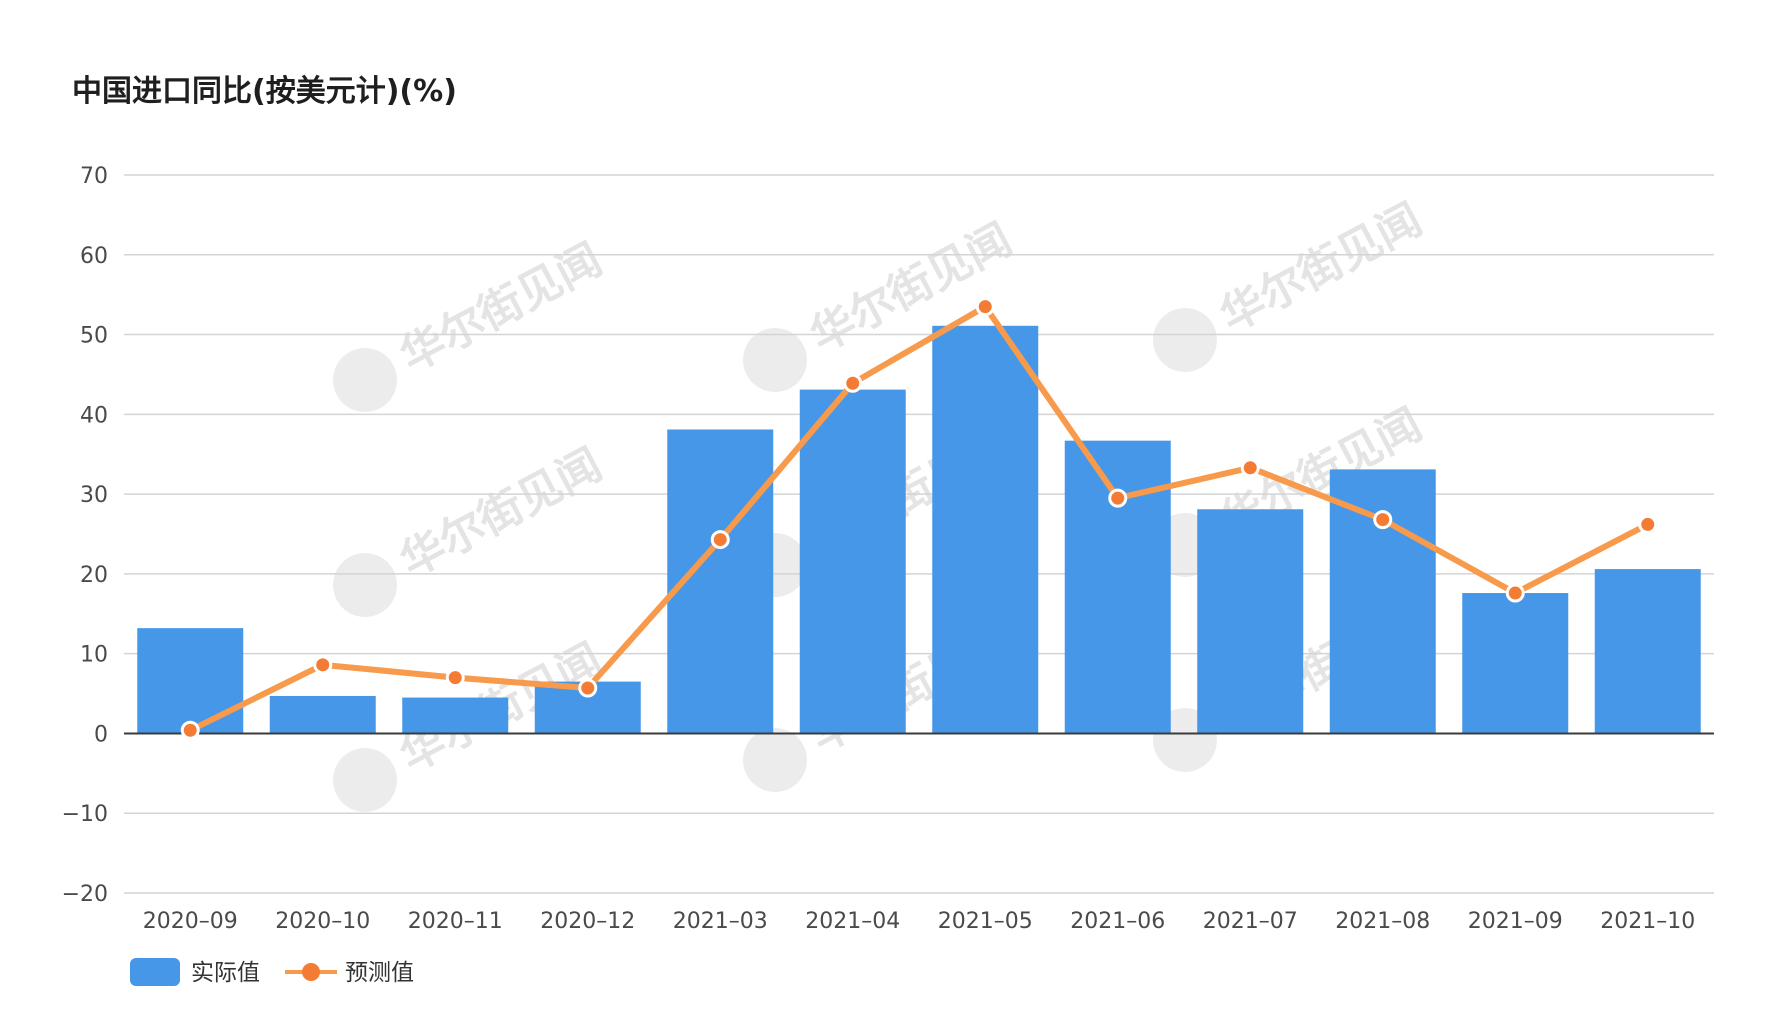 The width and height of the screenshot is (1768, 1020). Describe the element at coordinates (322, 921) in the screenshot. I see `x-tick-label: 2020–10` at that location.